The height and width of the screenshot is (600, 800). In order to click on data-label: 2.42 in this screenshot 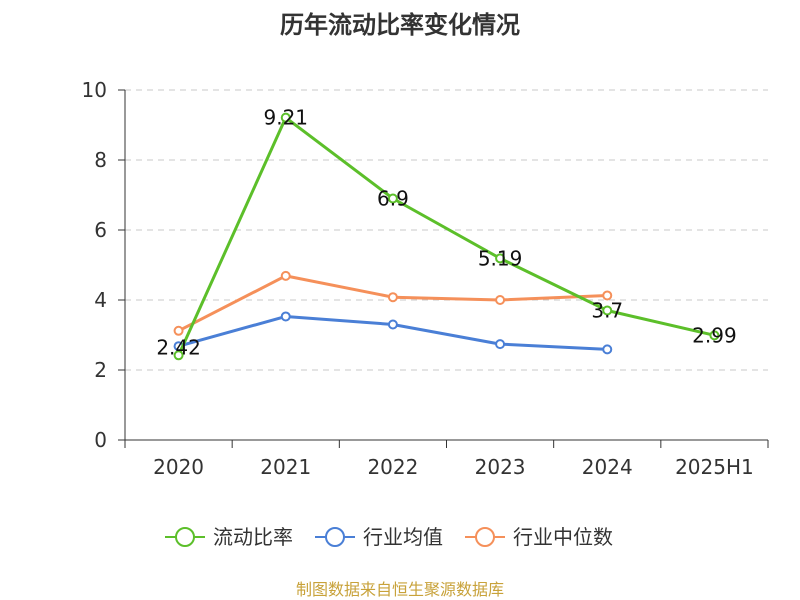, I will do `click(178, 347)`.